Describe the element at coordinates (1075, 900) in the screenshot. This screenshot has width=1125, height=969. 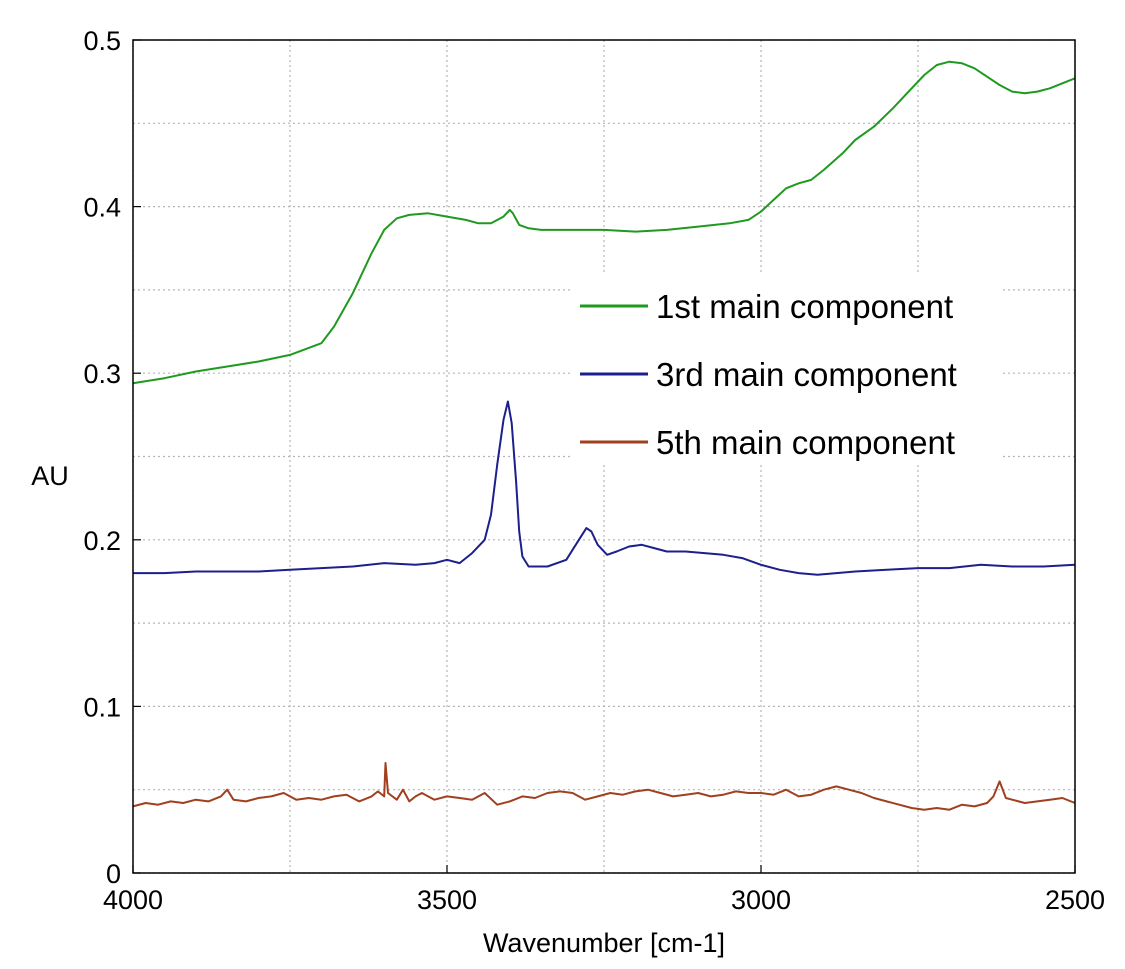
I see `x-tick-label: 2500` at that location.